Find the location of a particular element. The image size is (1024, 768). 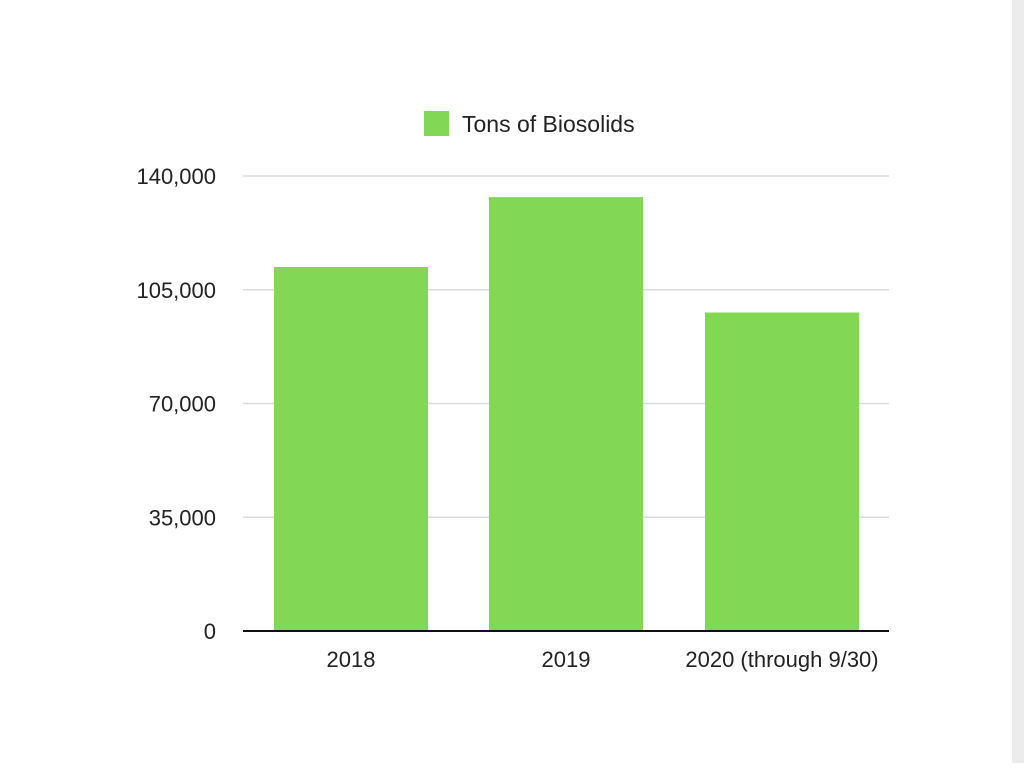

y-tick-label: 0 is located at coordinates (210, 631).